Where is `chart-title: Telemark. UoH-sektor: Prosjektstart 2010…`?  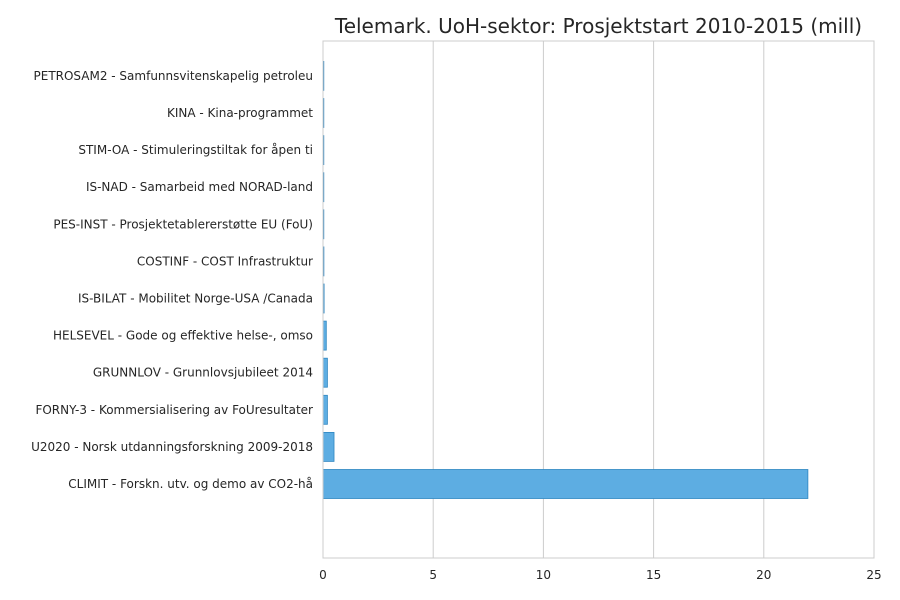
chart-title: Telemark. UoH-sektor: Prosjektstart 2010… is located at coordinates (598, 26).